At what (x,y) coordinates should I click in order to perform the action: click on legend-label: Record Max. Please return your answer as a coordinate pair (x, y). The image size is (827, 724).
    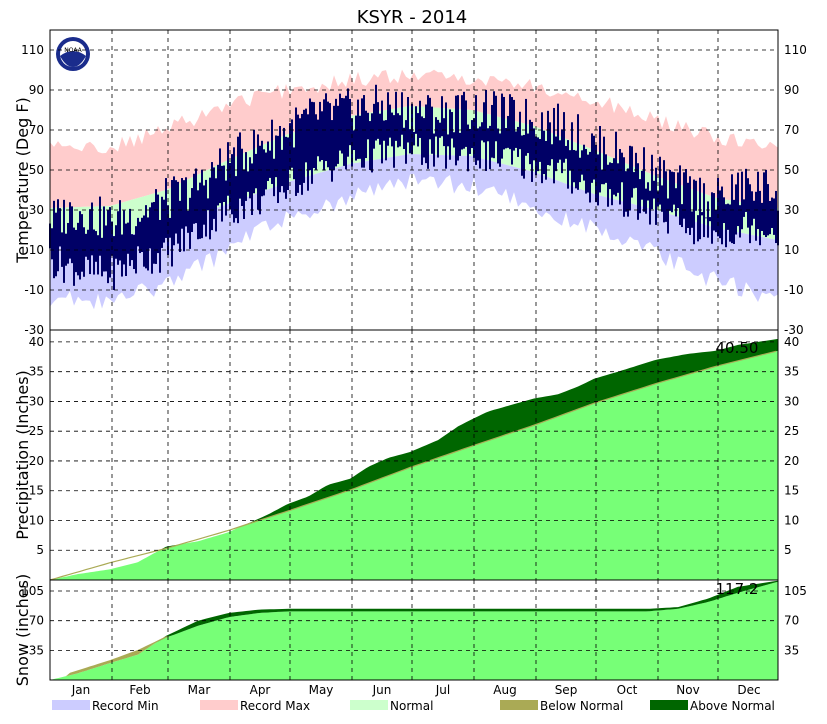
    Looking at the image, I should click on (275, 706).